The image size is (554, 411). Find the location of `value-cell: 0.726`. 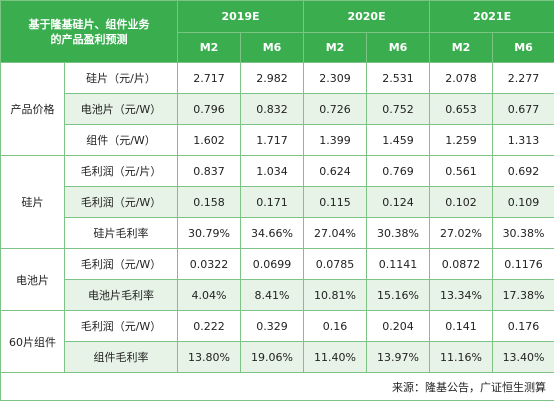

value-cell: 0.726 is located at coordinates (335, 109).